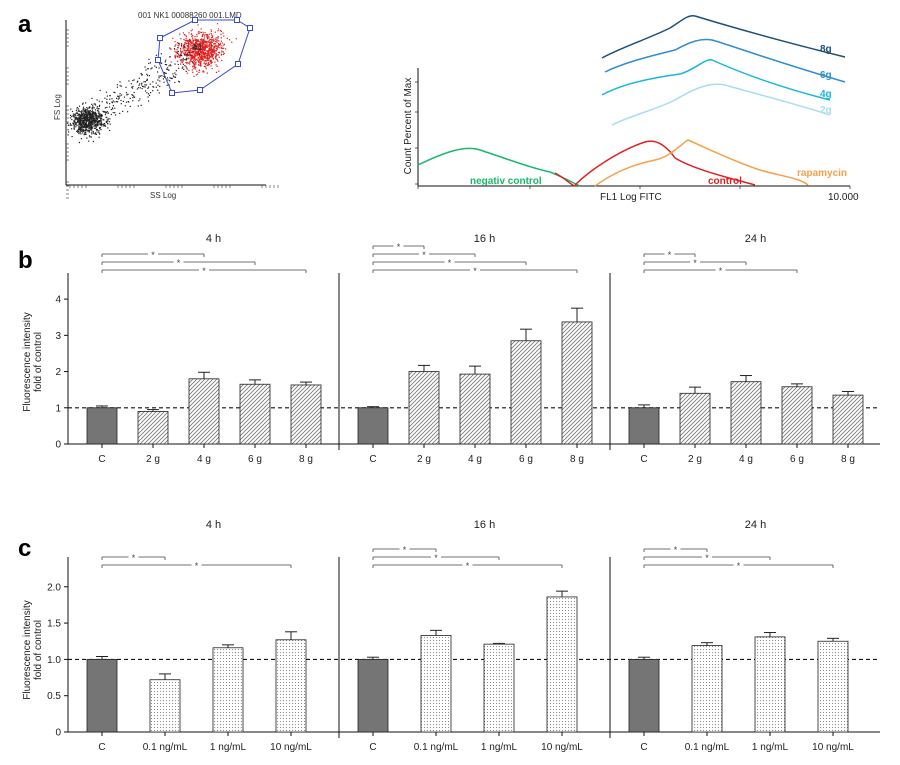 The height and width of the screenshot is (765, 900). What do you see at coordinates (172, 93) in the screenshot?
I see `gate-handle` at bounding box center [172, 93].